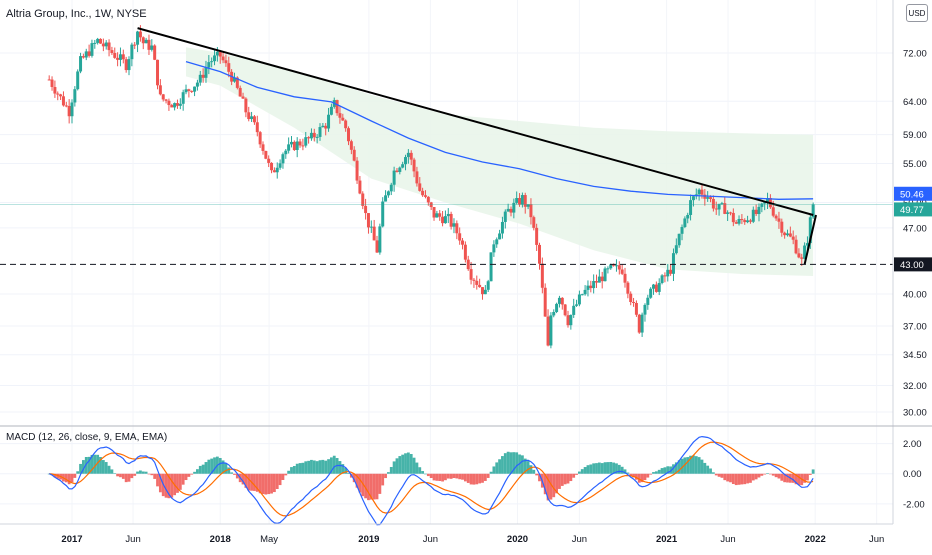 Image resolution: width=932 pixels, height=555 pixels. I want to click on x-tick-label: Jun, so click(727, 539).